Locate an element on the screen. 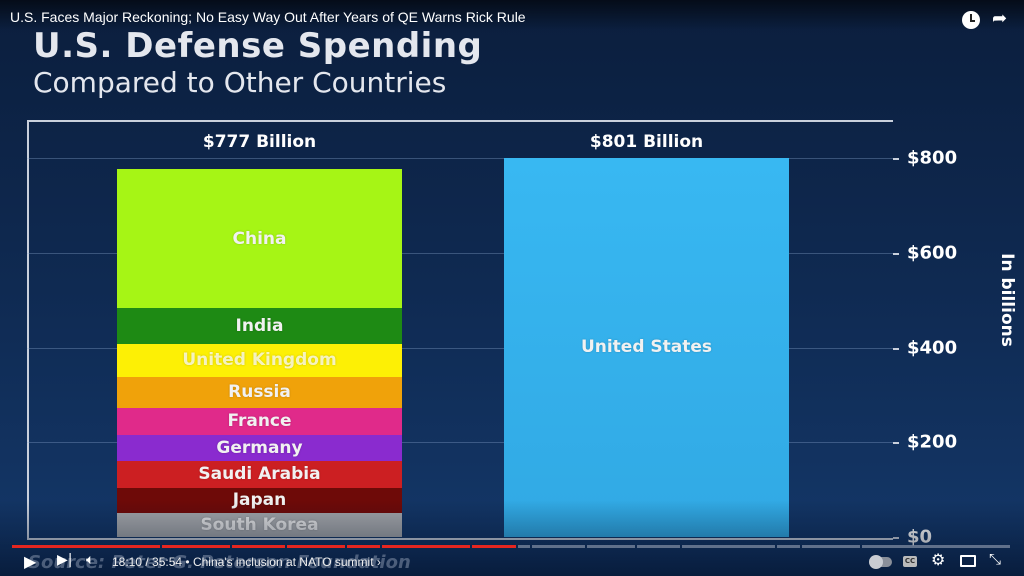 The image size is (1024, 576). autoplay-knob-icon is located at coordinates (876, 562).